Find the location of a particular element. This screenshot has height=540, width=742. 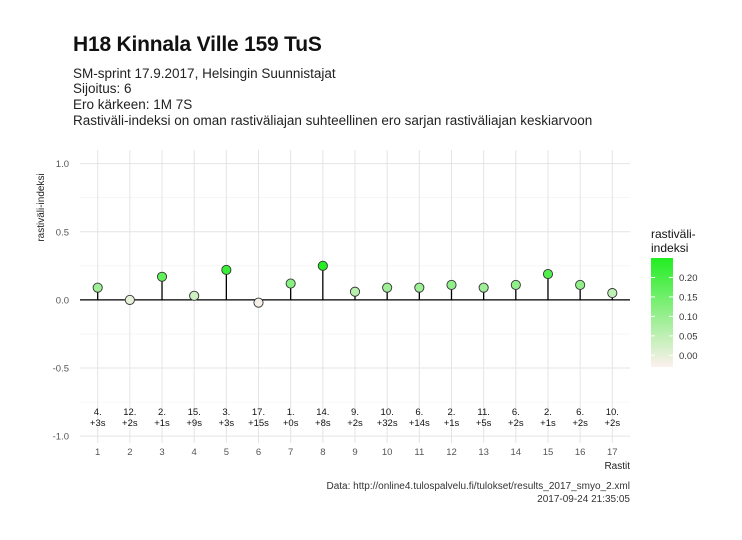

x-tick-label: 5 is located at coordinates (226, 452).